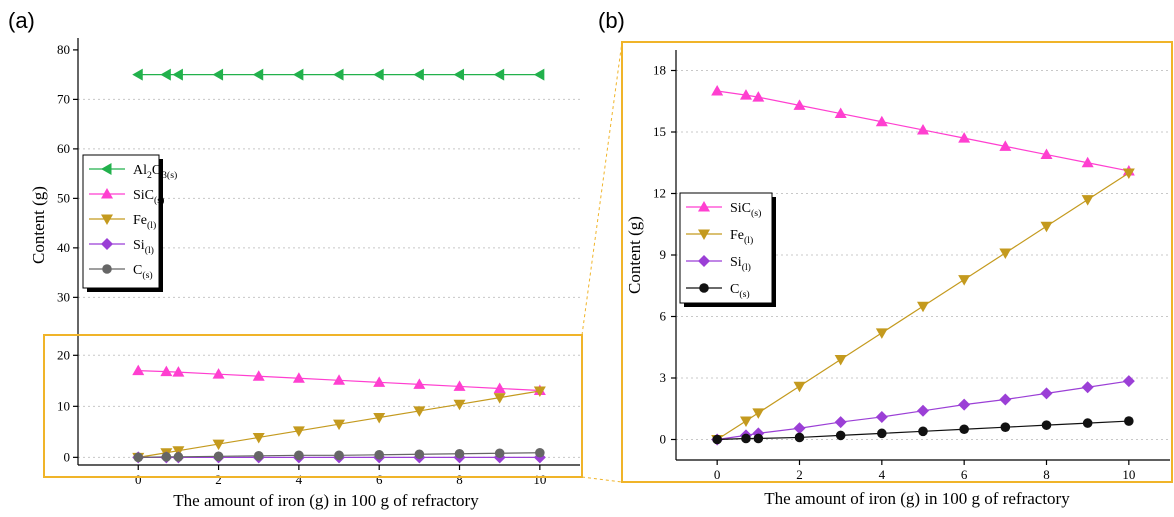 This screenshot has height=517, width=1174. Describe the element at coordinates (726, 248) in the screenshot. I see `legend-box` at that location.